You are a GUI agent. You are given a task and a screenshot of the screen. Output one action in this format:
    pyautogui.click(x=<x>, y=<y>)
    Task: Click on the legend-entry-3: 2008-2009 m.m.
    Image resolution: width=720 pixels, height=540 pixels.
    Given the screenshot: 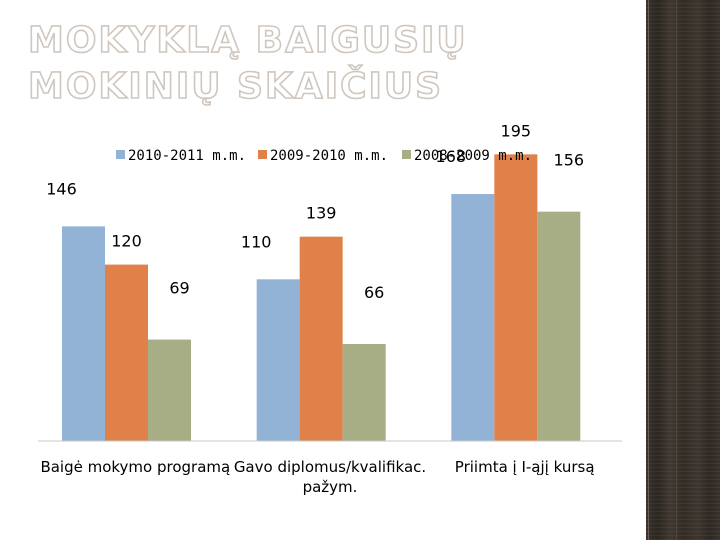 What is the action you would take?
    pyautogui.click(x=467, y=156)
    